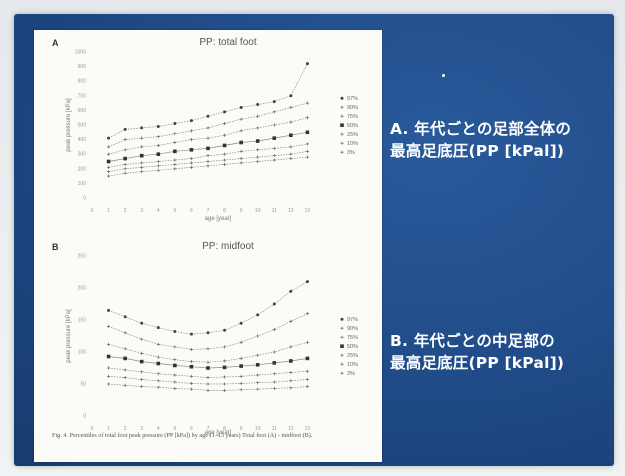 This screenshot has width=625, height=476. Describe the element at coordinates (82, 96) in the screenshot. I see `y-tick-label: 700` at that location.